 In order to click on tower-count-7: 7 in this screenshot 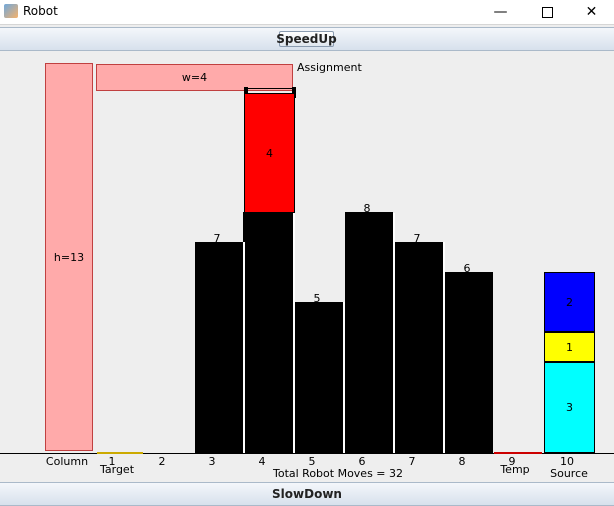, I will do `click(417, 238)`.